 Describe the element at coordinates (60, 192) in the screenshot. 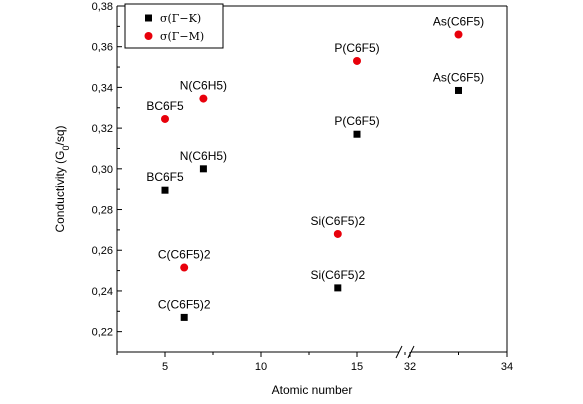

I see `y-axis-title-main: Conductivity (G` at that location.